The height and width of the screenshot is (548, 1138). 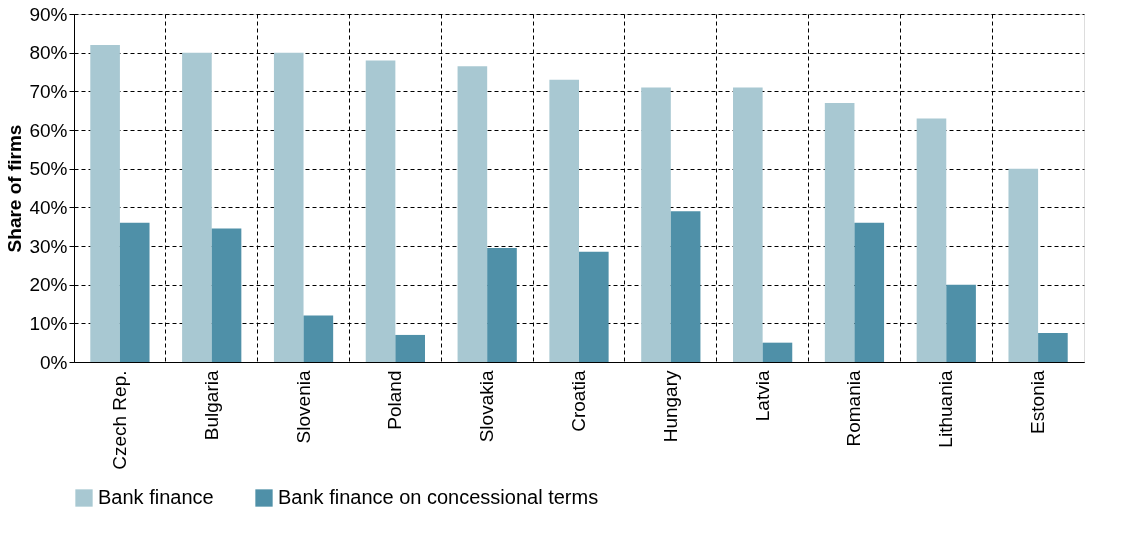 What do you see at coordinates (48, 91) in the screenshot?
I see `y-tick-label: 70%` at bounding box center [48, 91].